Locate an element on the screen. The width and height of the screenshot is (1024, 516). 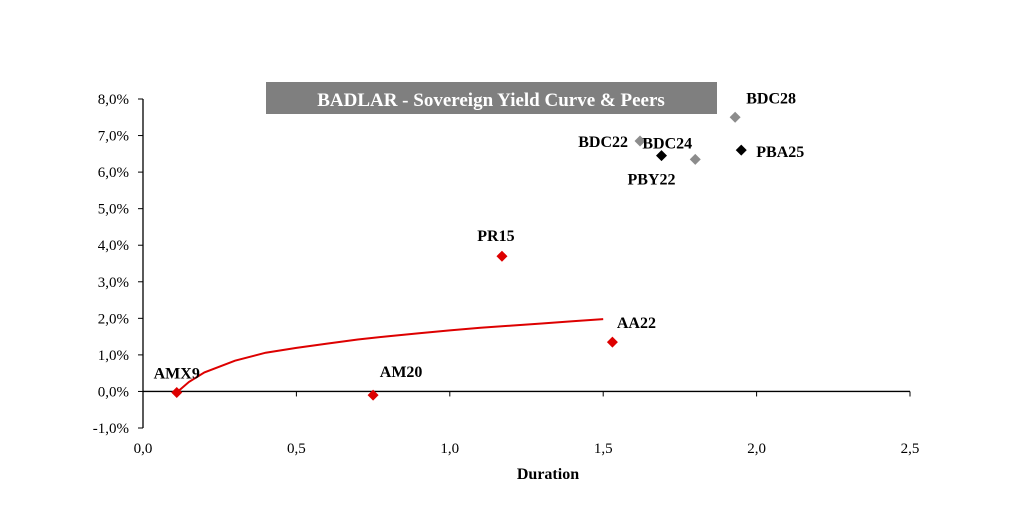
point-pba25-marker is located at coordinates (741, 150).